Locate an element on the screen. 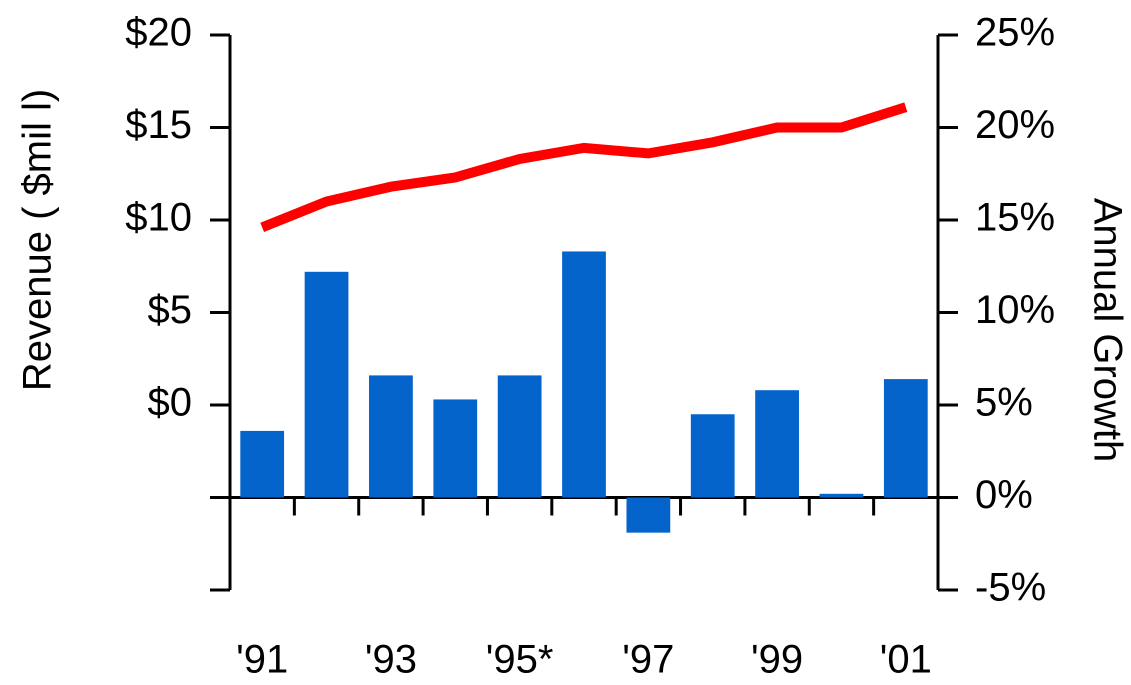 The height and width of the screenshot is (685, 1131). y-tick-label: $10 is located at coordinates (158, 218).